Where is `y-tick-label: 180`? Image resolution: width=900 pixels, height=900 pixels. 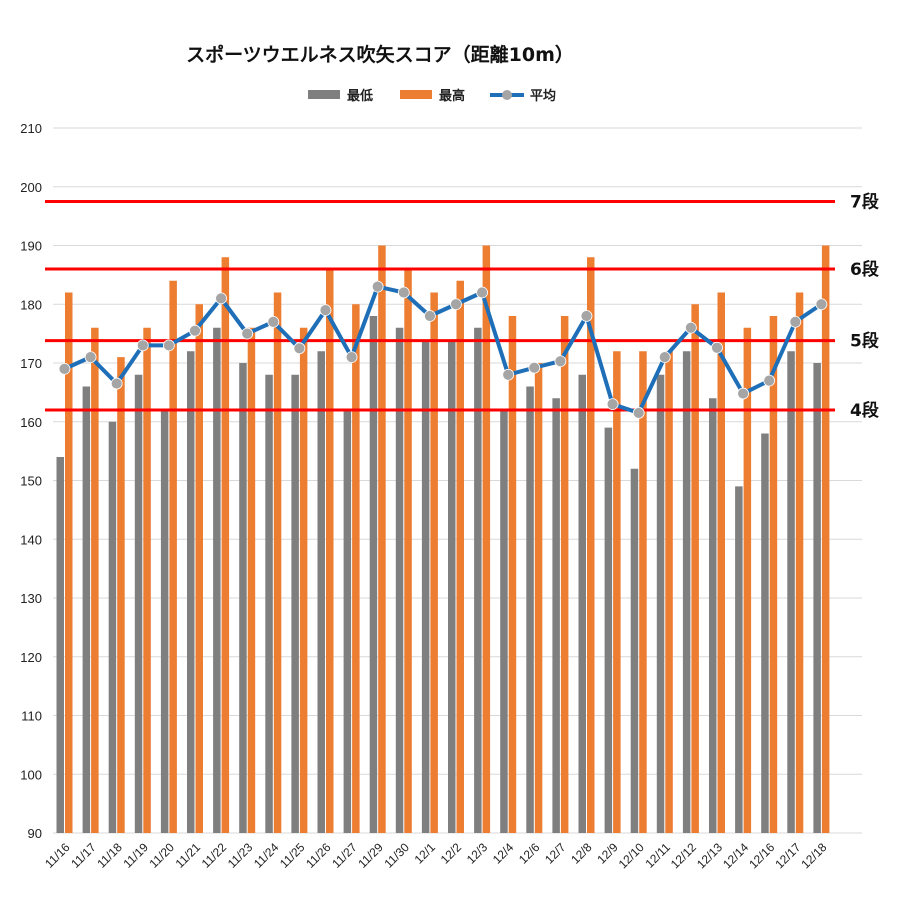 y-tick-label: 180 is located at coordinates (31, 304).